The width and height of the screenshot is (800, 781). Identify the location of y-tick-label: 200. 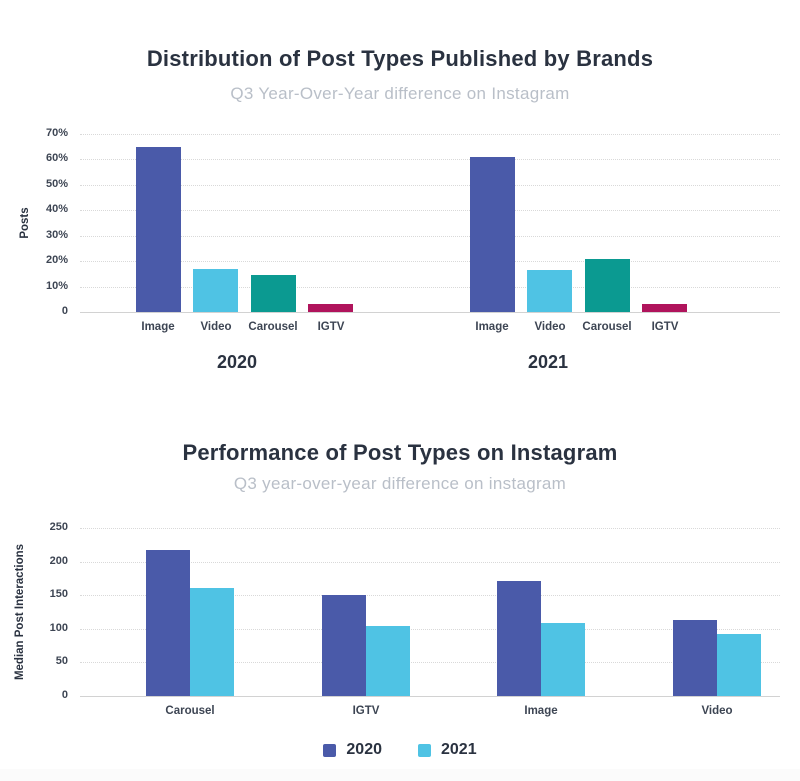
(58, 561).